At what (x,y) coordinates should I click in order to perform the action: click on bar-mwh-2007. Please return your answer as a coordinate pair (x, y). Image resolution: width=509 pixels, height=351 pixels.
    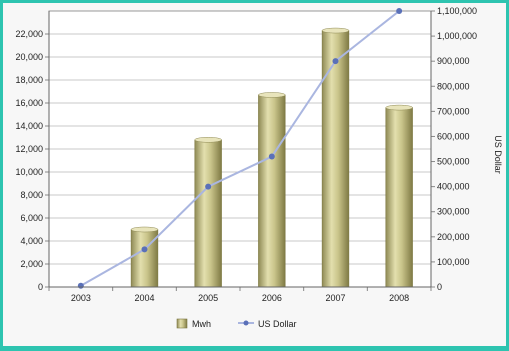
    Looking at the image, I should click on (335, 159).